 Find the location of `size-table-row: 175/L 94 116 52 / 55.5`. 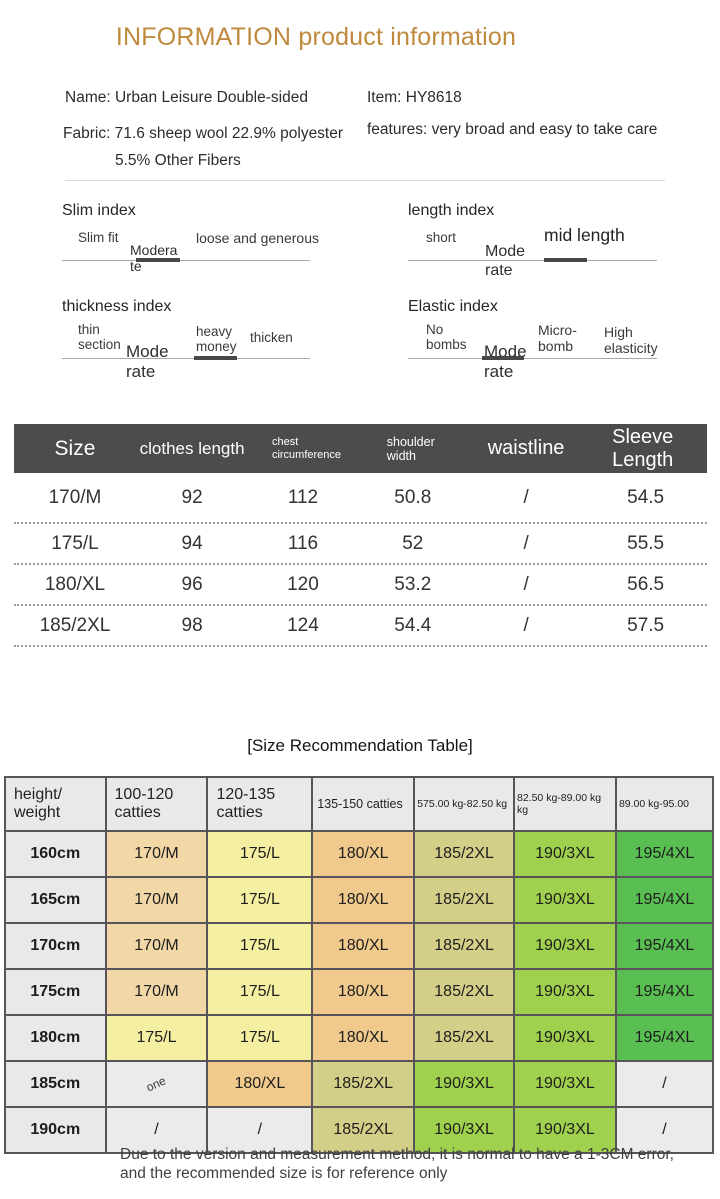

size-table-row: 175/L 94 116 52 / 55.5 is located at coordinates (360, 544).